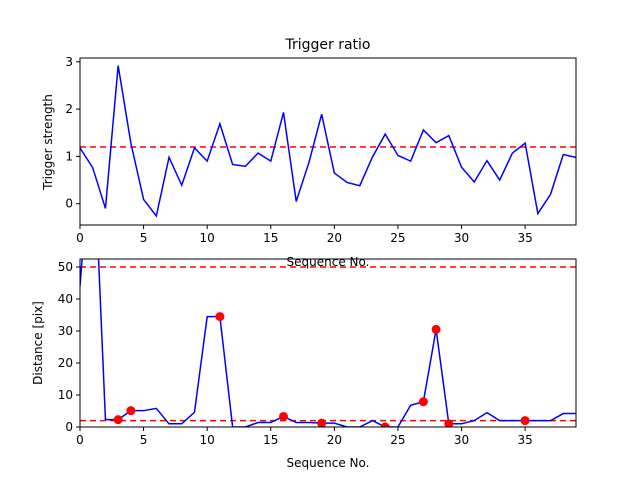  What do you see at coordinates (80, 238) in the screenshot?
I see `top-chart-x-tick-label: 0` at bounding box center [80, 238].